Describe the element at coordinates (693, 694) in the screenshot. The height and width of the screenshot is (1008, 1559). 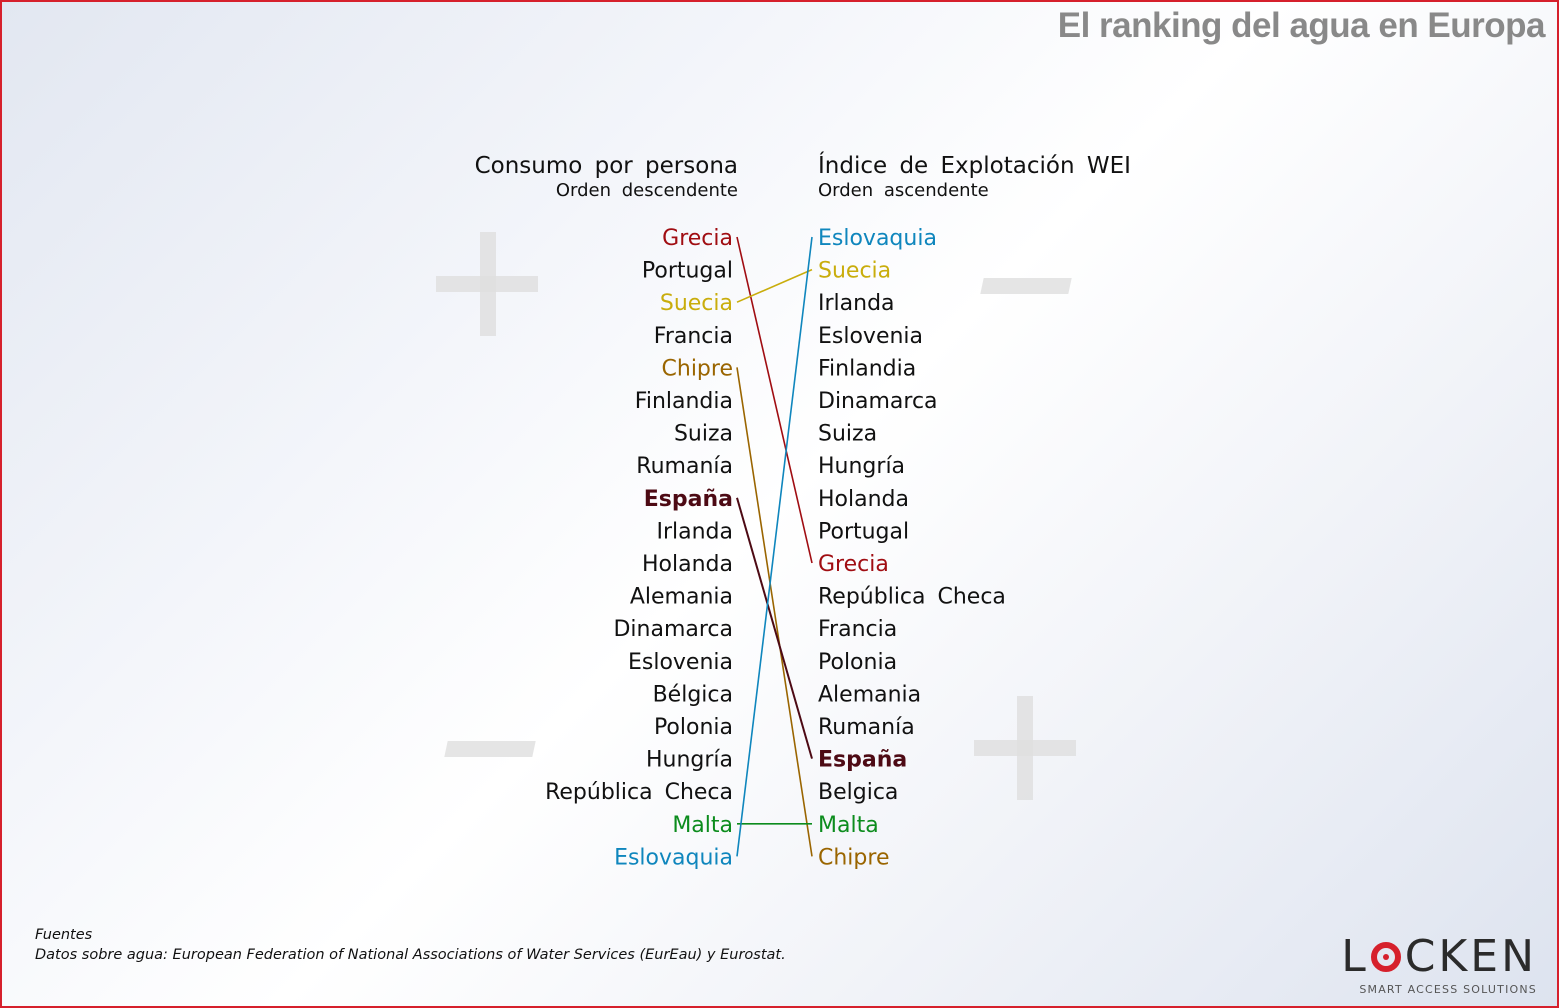
I see `left-label-15: Bélgica` at that location.